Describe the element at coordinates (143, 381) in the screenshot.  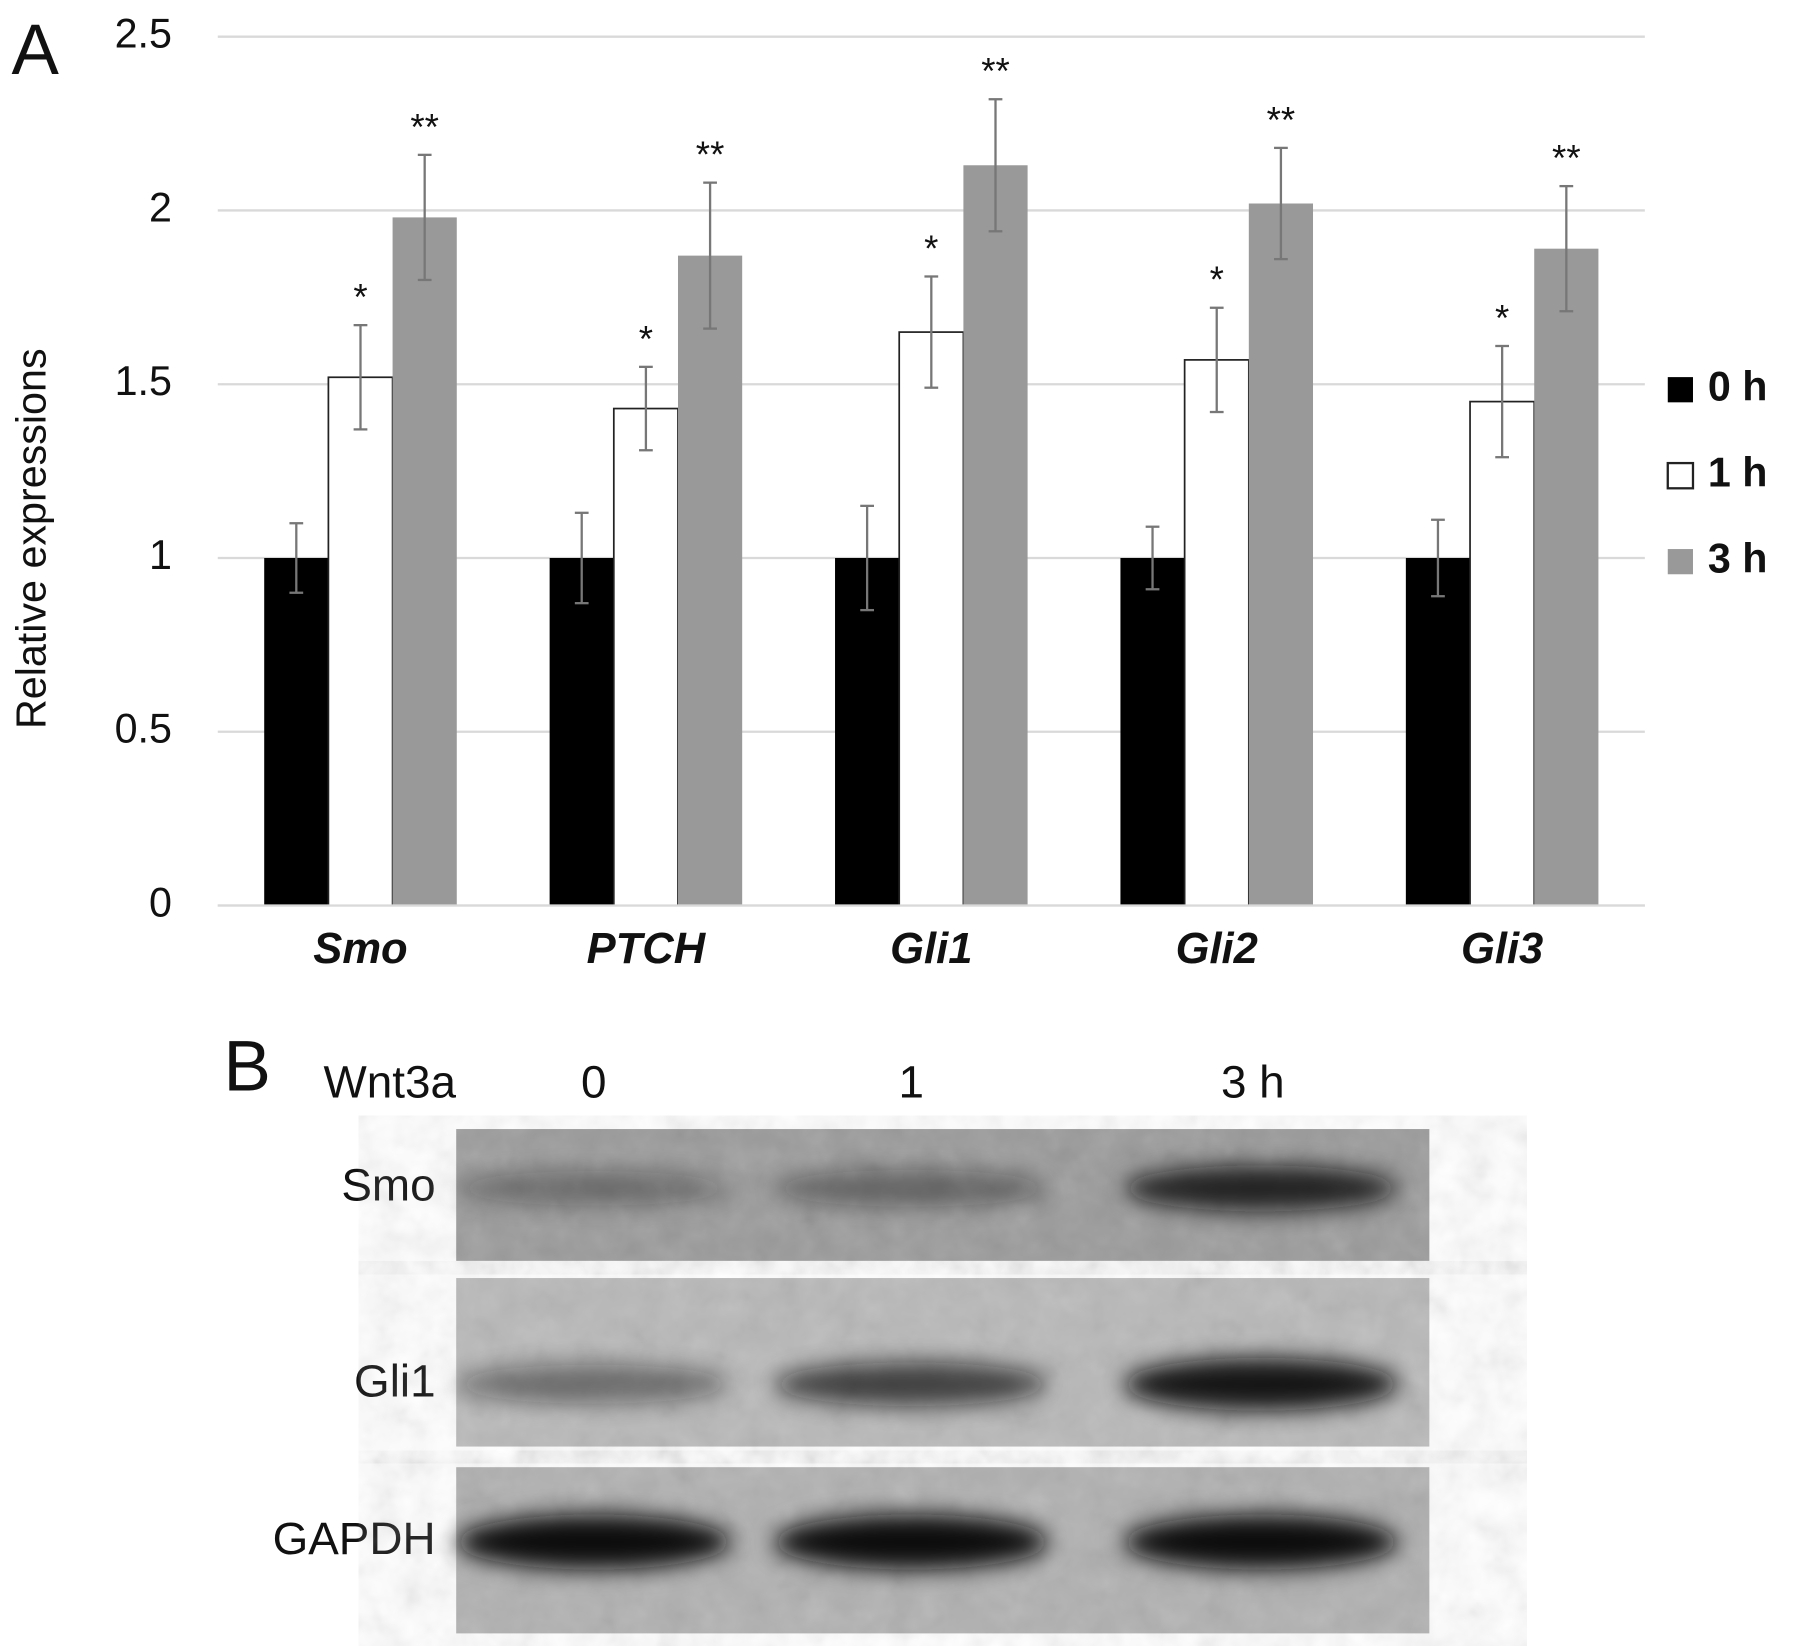
I see `y-tick-label: 1.5` at that location.